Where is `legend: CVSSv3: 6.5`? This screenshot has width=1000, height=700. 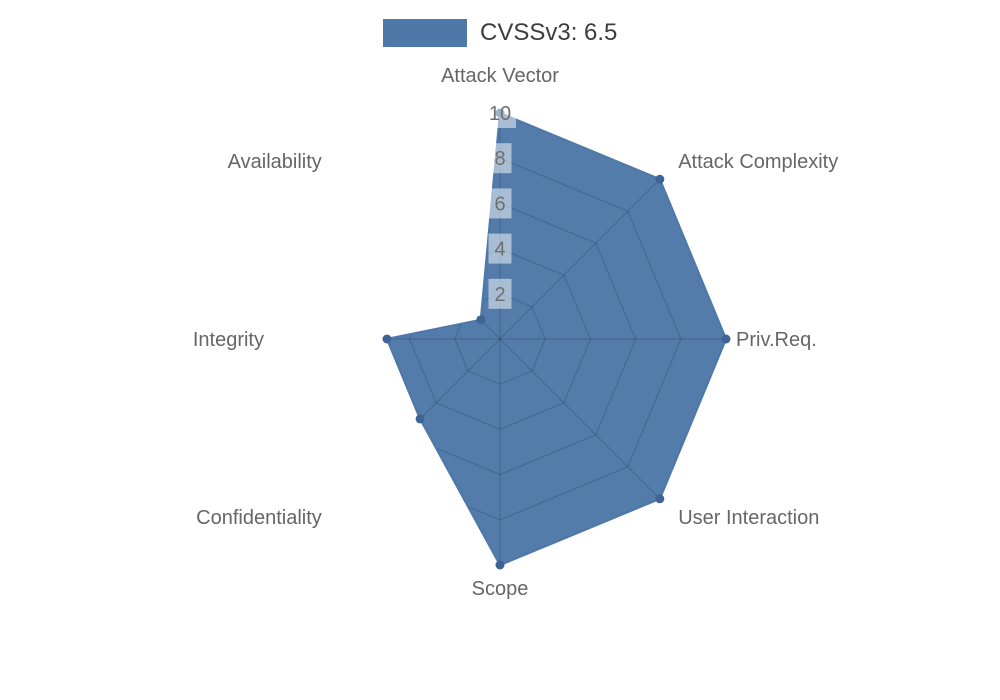 legend: CVSSv3: 6.5 is located at coordinates (500, 33).